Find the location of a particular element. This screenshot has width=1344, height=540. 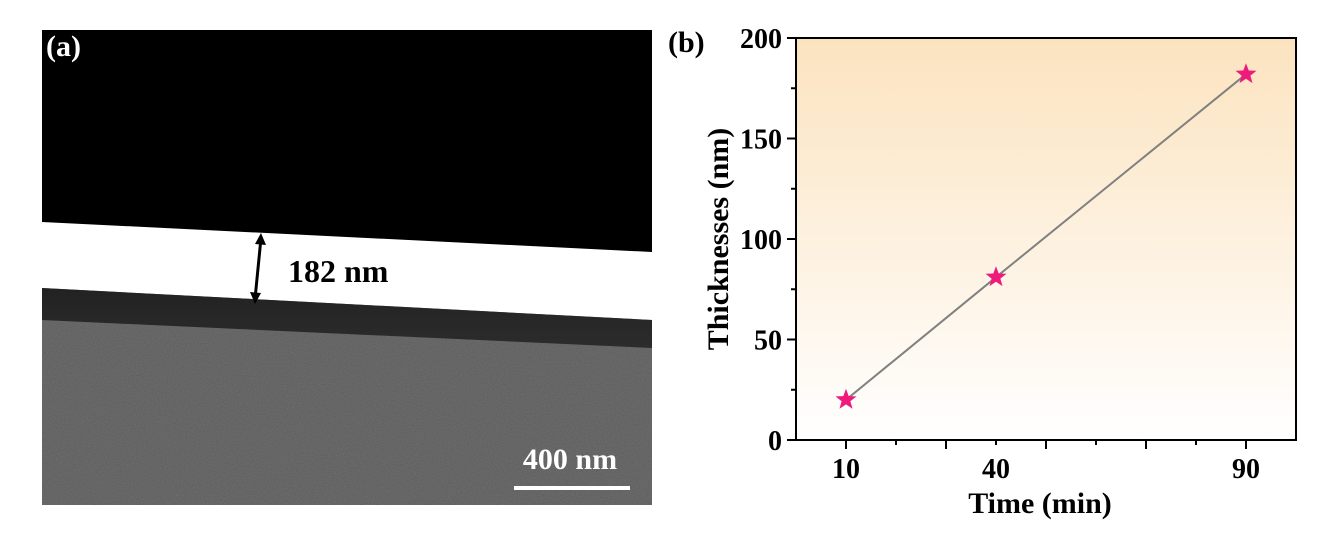

y-tick-label: 200 is located at coordinates (761, 39).